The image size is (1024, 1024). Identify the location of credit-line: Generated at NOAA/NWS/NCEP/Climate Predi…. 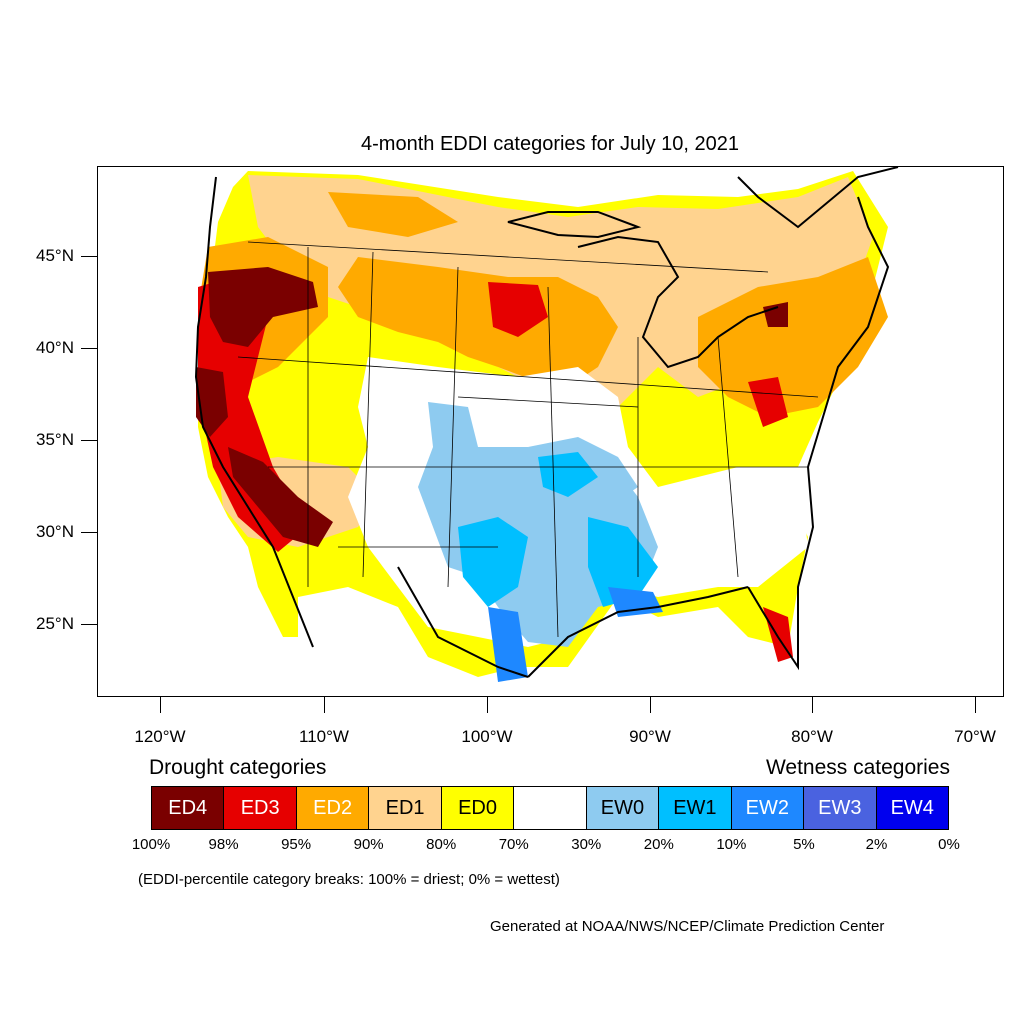
(687, 926).